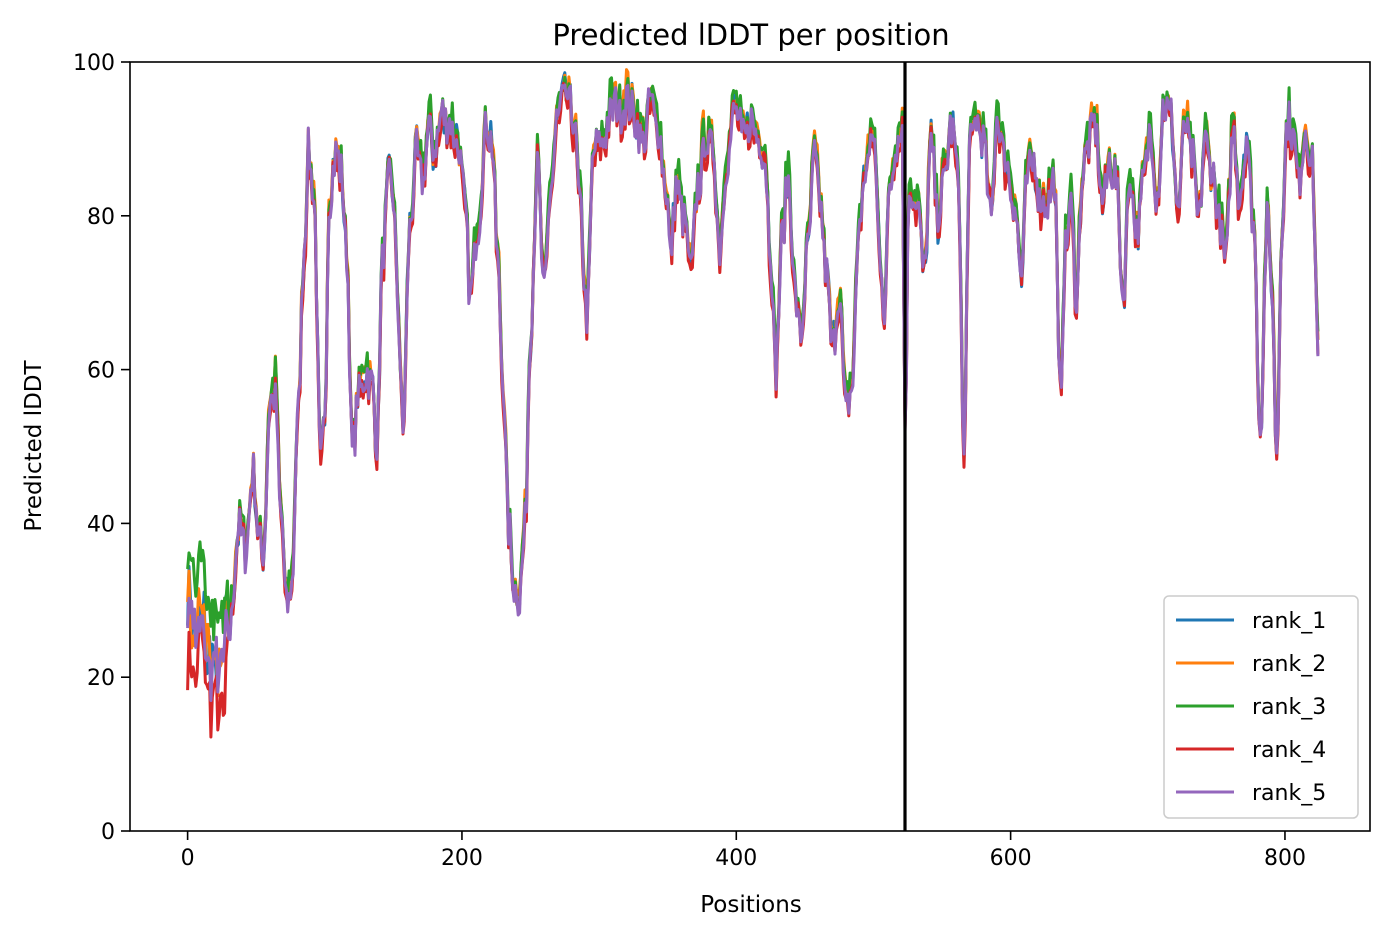  Describe the element at coordinates (94, 63) in the screenshot. I see `y-tick-label: 100` at that location.